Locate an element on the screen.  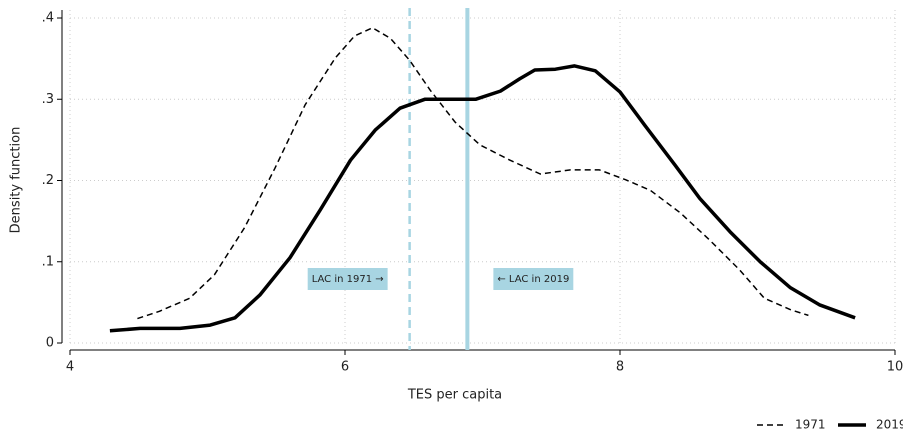
y-tick-label: .1 is located at coordinates (48, 261).